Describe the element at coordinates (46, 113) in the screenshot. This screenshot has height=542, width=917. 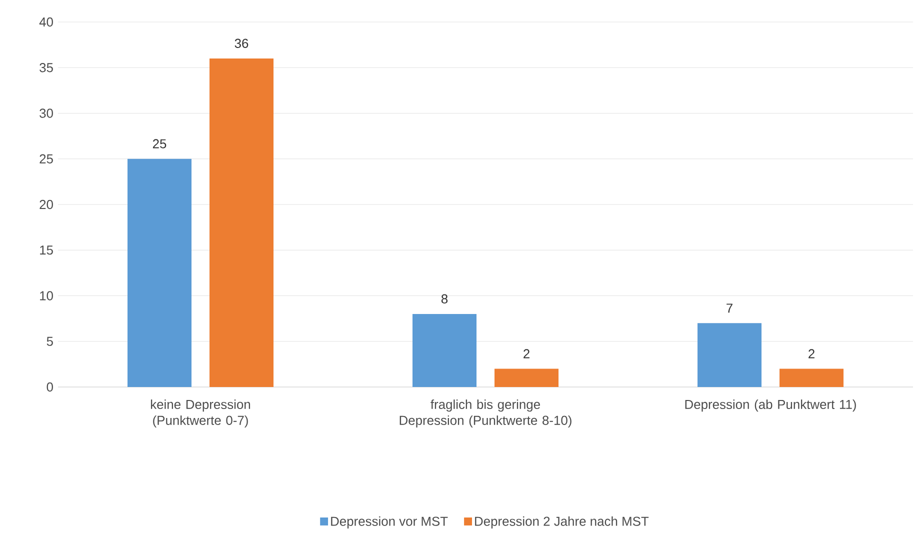
I see `y-tick-label: 30` at that location.